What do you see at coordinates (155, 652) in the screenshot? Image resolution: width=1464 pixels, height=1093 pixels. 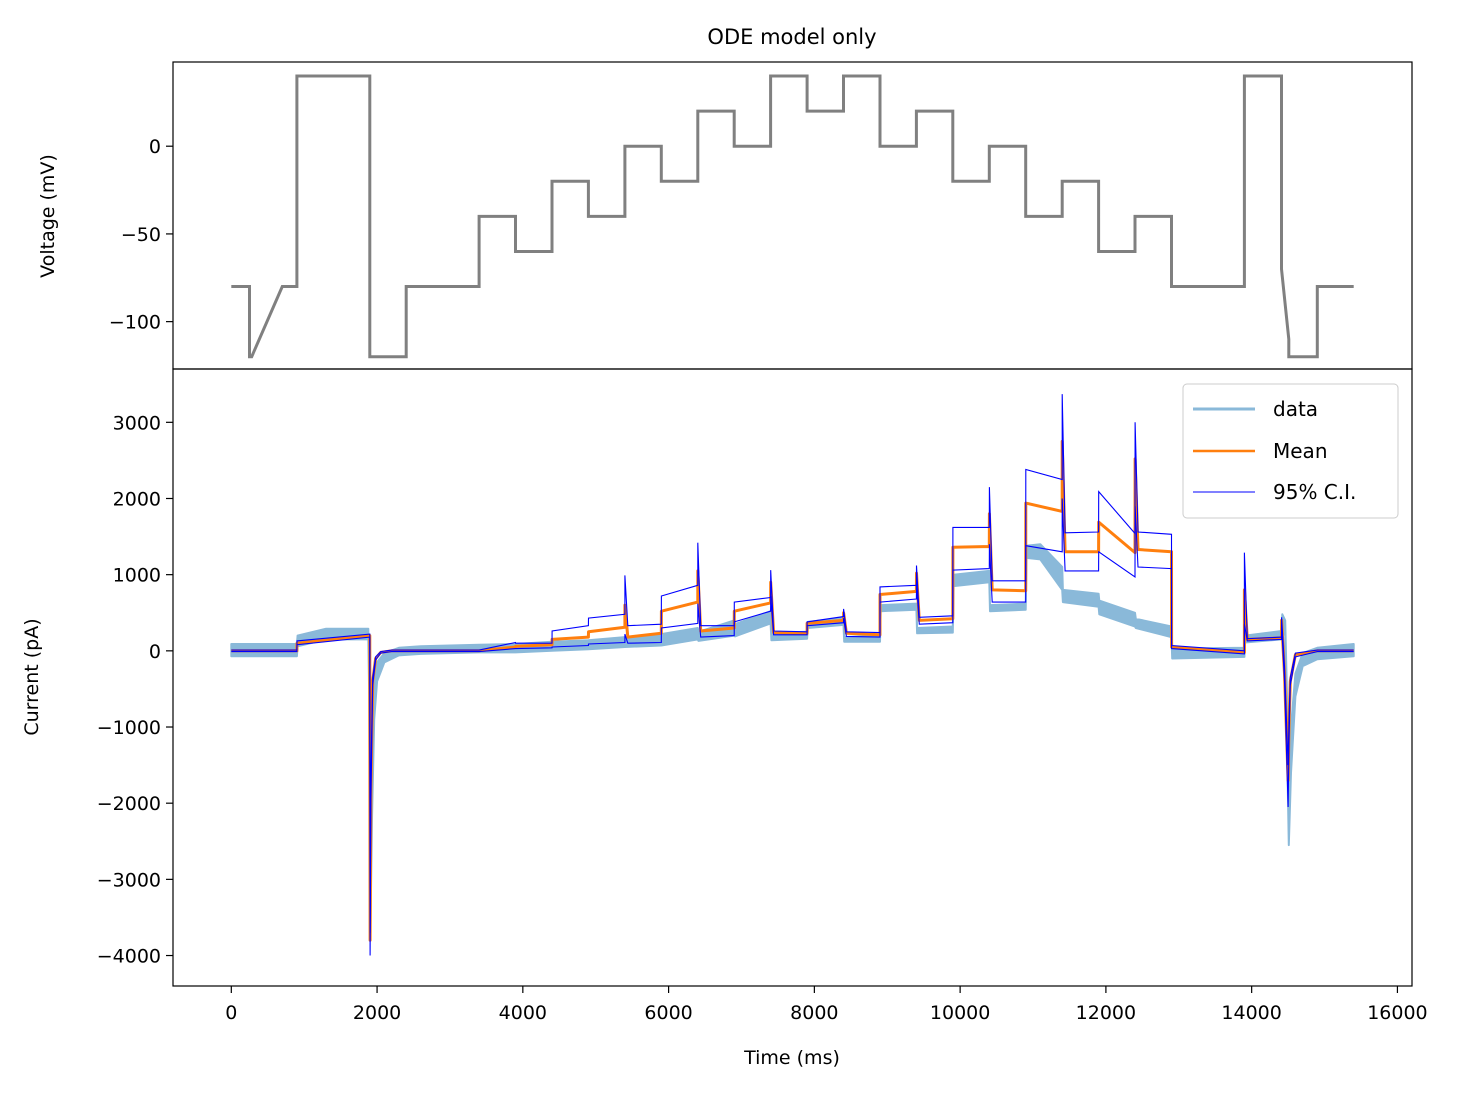 I see `current-y-tick-label: 0` at bounding box center [155, 652].